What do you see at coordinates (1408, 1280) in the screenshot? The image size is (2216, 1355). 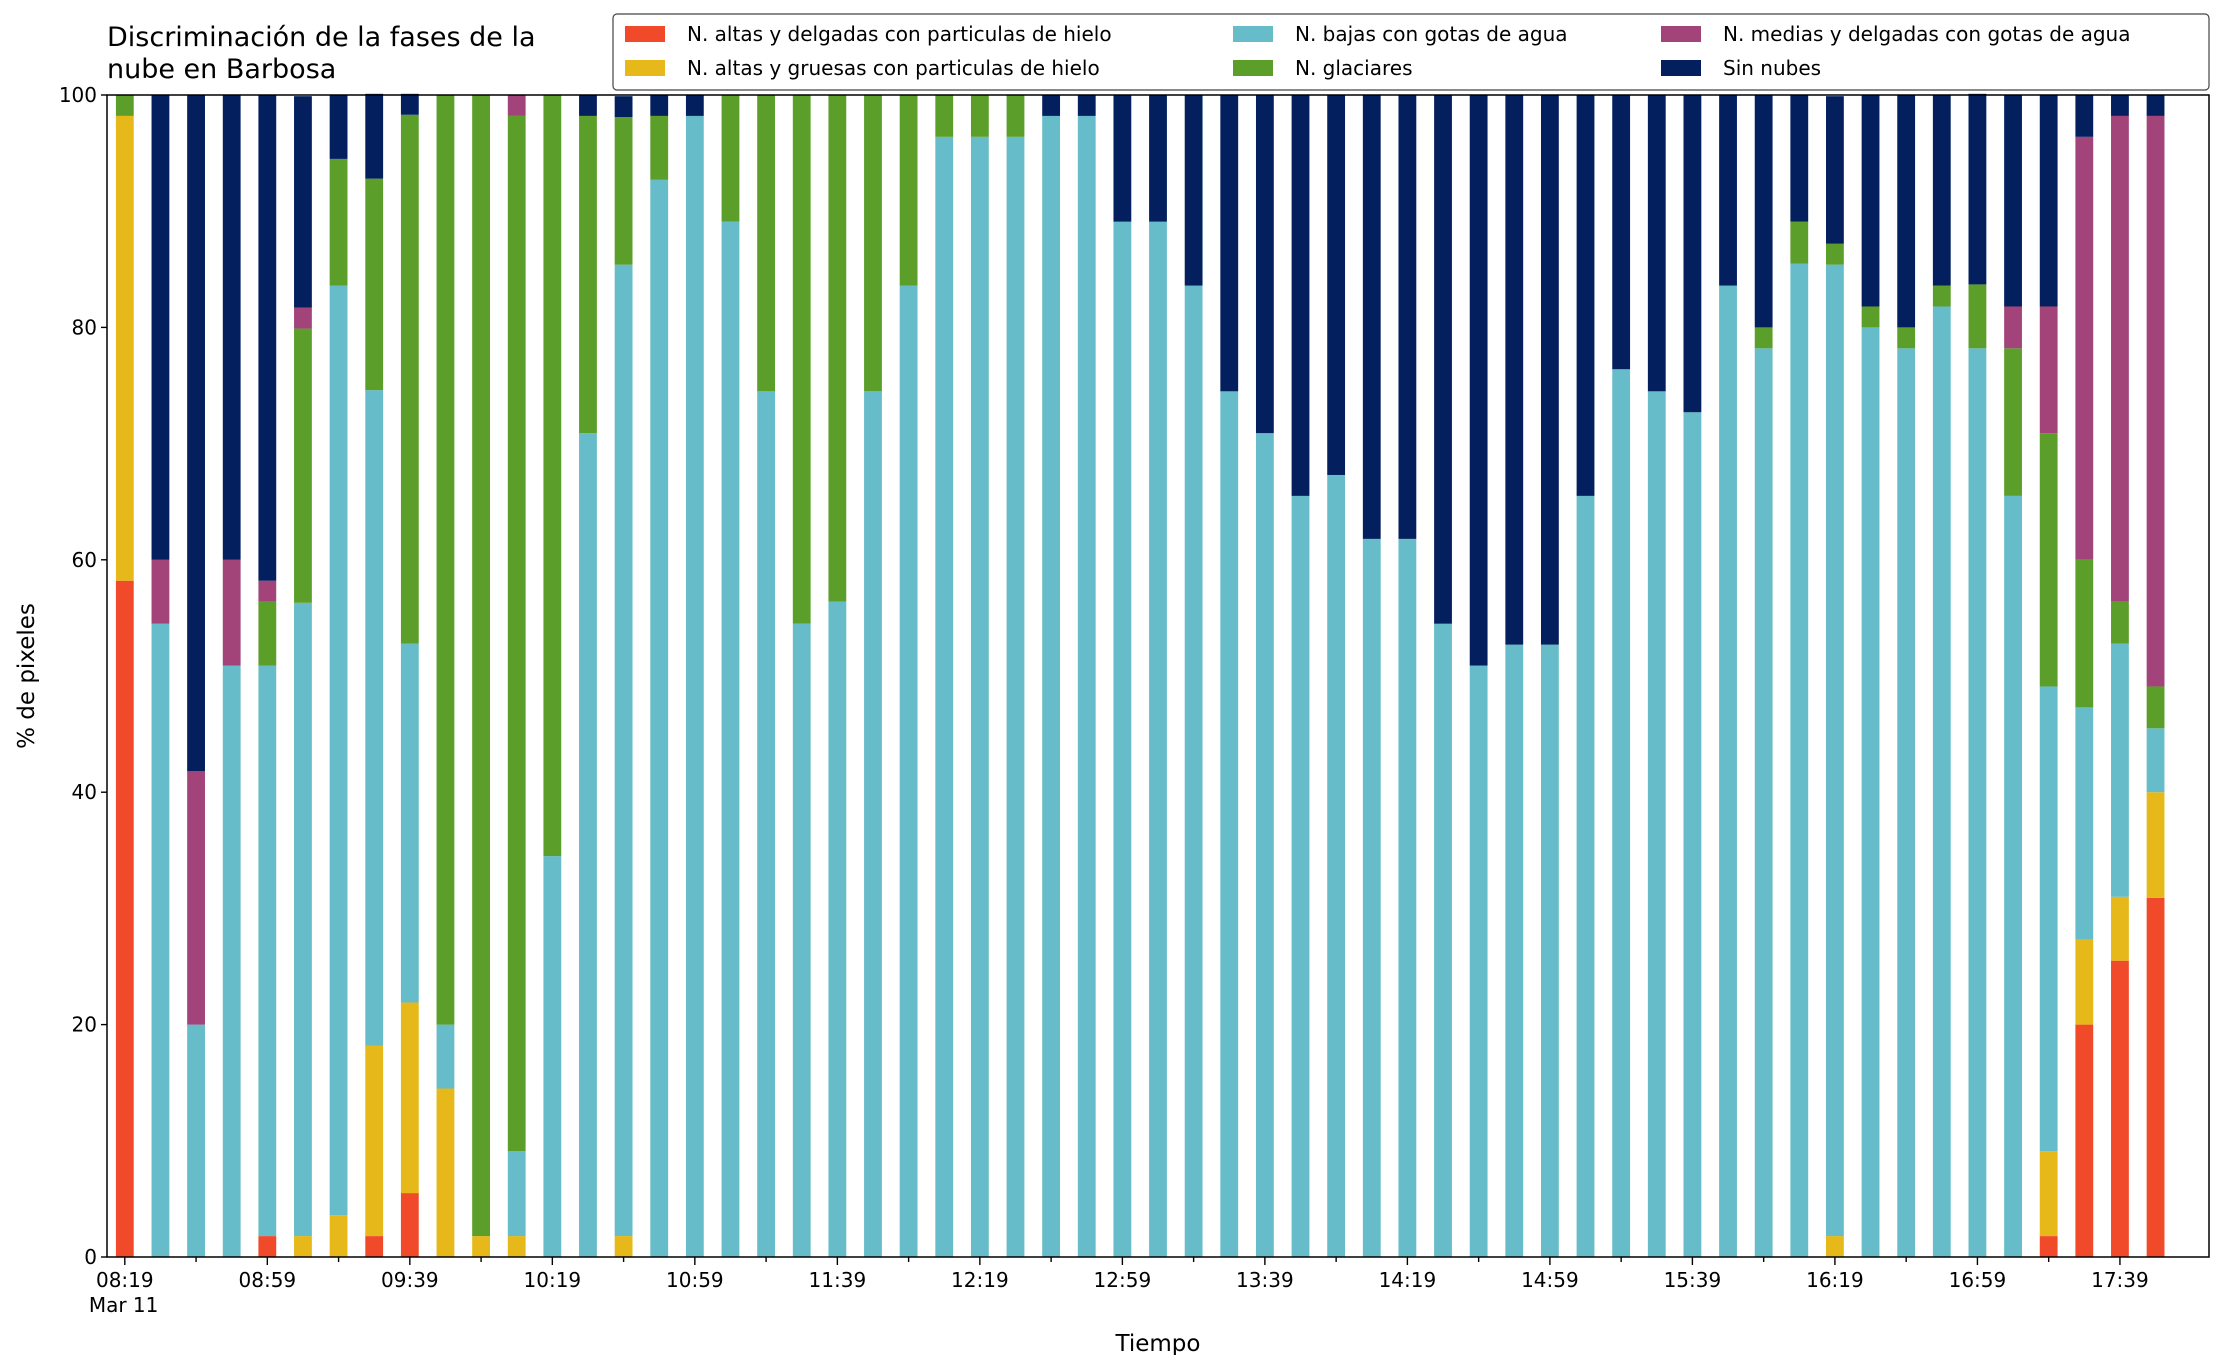 I see `x-tick-label: 14:19` at bounding box center [1408, 1280].